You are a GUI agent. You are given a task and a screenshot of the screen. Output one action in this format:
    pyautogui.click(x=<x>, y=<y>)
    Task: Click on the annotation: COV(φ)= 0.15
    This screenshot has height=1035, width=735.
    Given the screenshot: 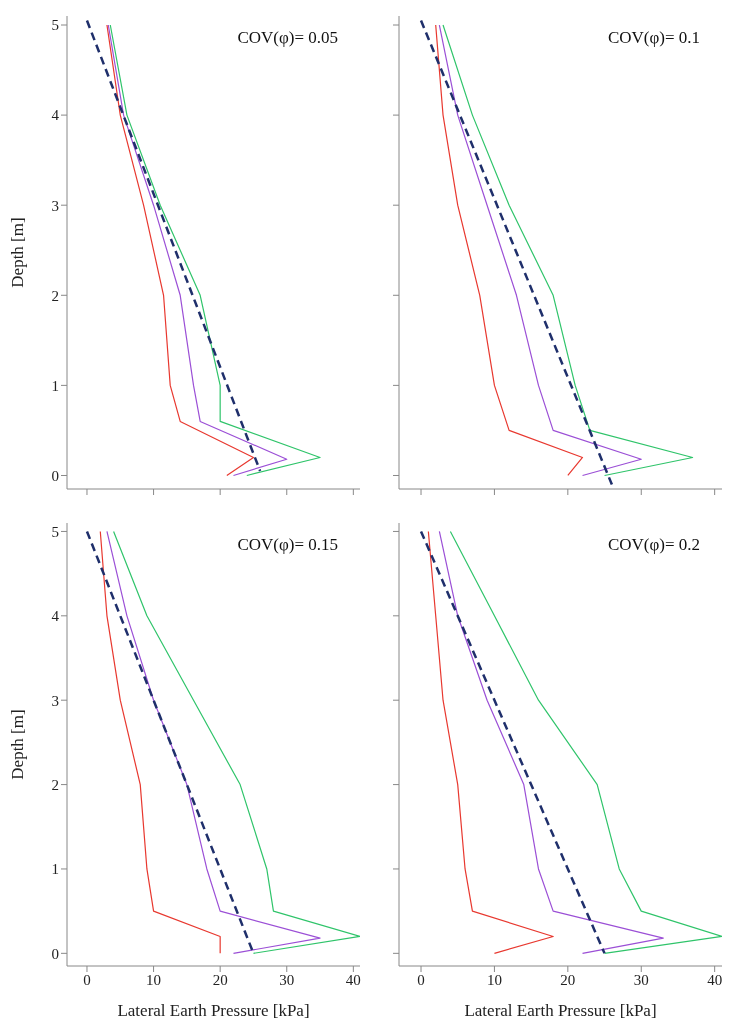 What is the action you would take?
    pyautogui.click(x=287, y=545)
    